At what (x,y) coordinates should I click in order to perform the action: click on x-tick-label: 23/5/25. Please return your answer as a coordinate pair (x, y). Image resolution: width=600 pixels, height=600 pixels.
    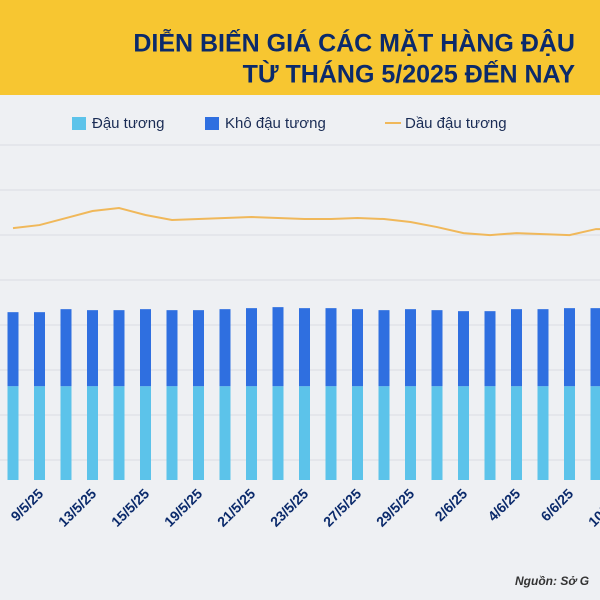
    Looking at the image, I should click on (289, 507).